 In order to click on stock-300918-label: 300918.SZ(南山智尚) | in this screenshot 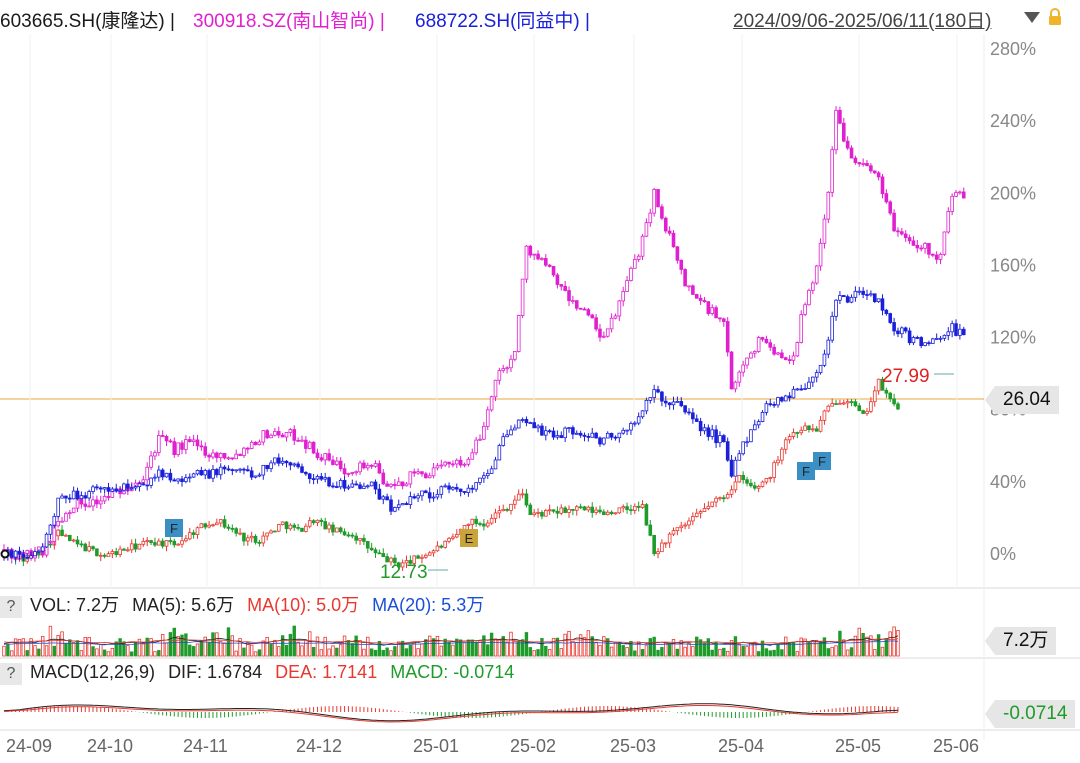, I will do `click(289, 21)`.